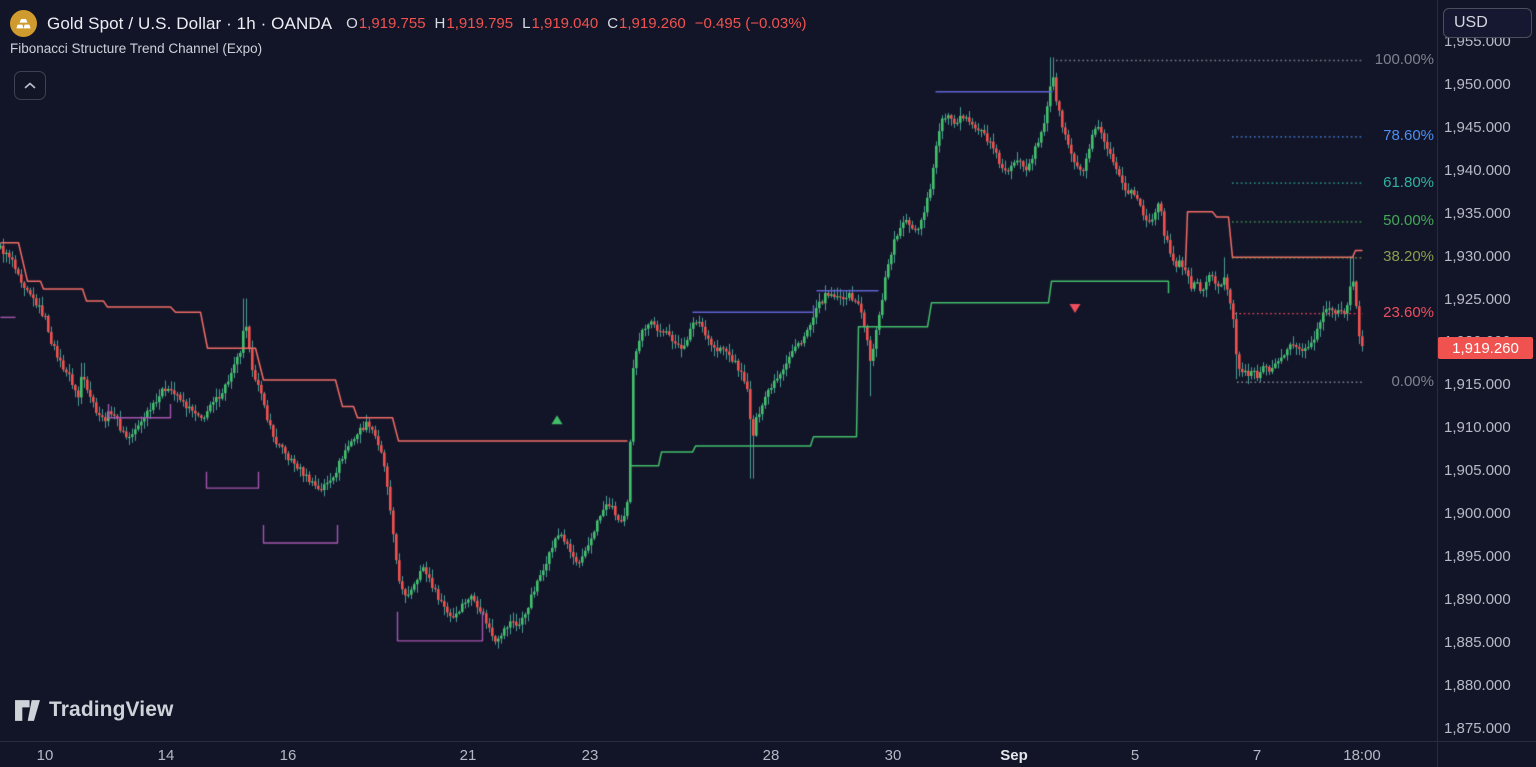 This screenshot has height=767, width=1536. I want to click on price-tick-label: 1,900.000, so click(1477, 513).